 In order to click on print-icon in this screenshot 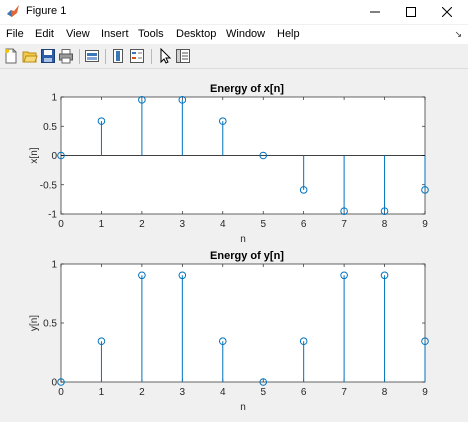, I will do `click(66, 56)`.